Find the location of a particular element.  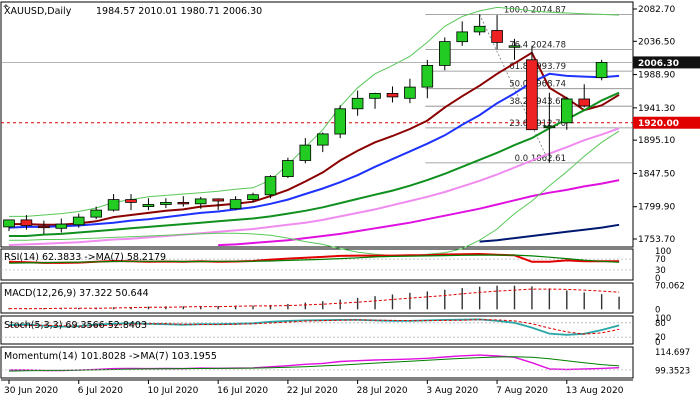

symbol-marker-icon is located at coordinates (6, 5).